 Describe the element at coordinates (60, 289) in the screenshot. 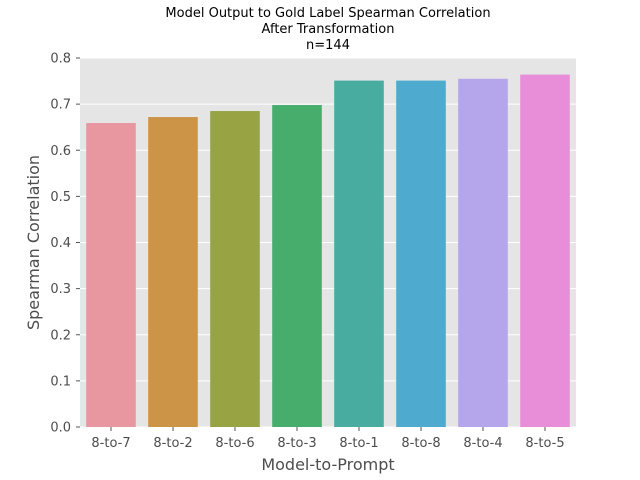

I see `y-tick-label: 0.3` at that location.